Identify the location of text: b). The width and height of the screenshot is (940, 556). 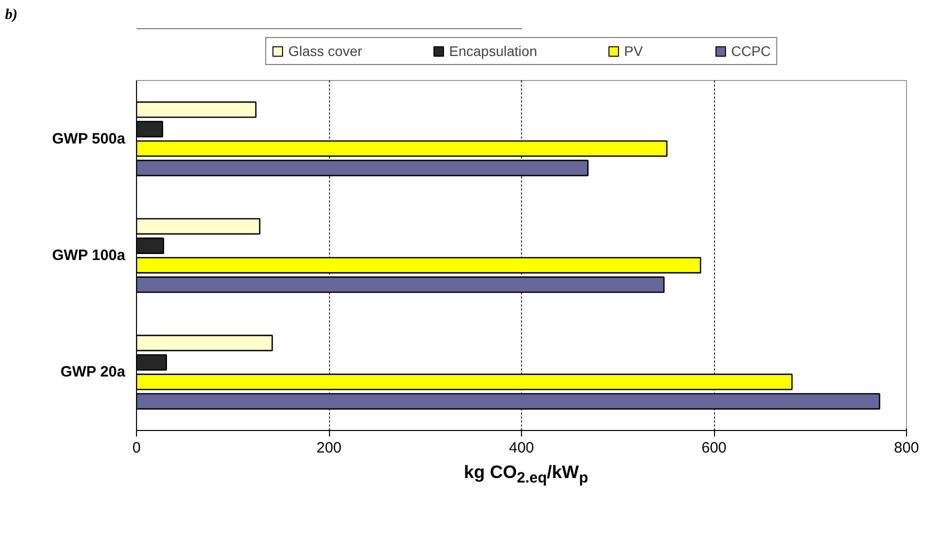
(11, 15).